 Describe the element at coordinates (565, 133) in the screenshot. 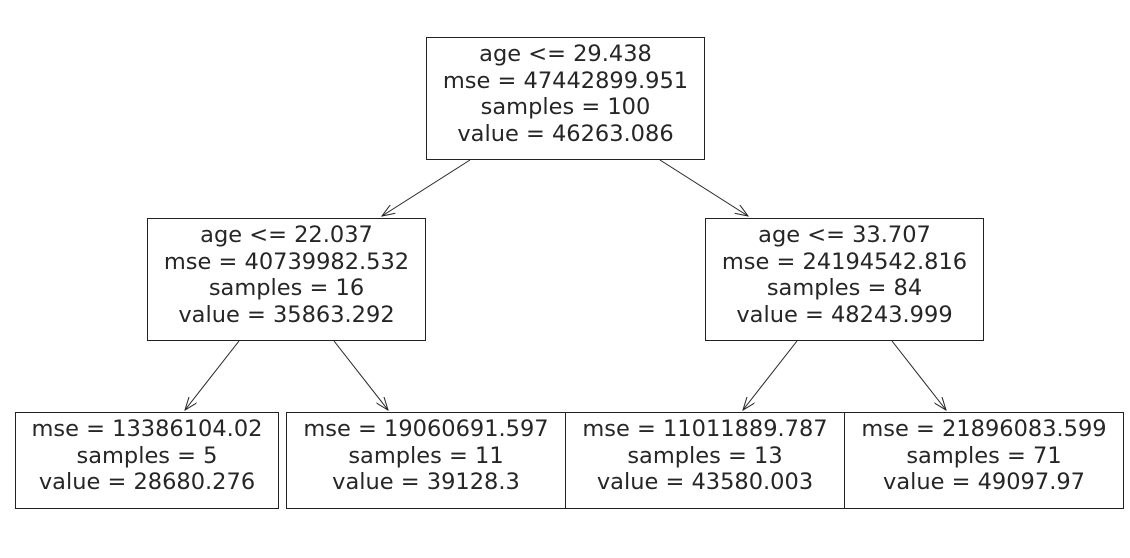

I see `node-value: value = 46263.086` at that location.